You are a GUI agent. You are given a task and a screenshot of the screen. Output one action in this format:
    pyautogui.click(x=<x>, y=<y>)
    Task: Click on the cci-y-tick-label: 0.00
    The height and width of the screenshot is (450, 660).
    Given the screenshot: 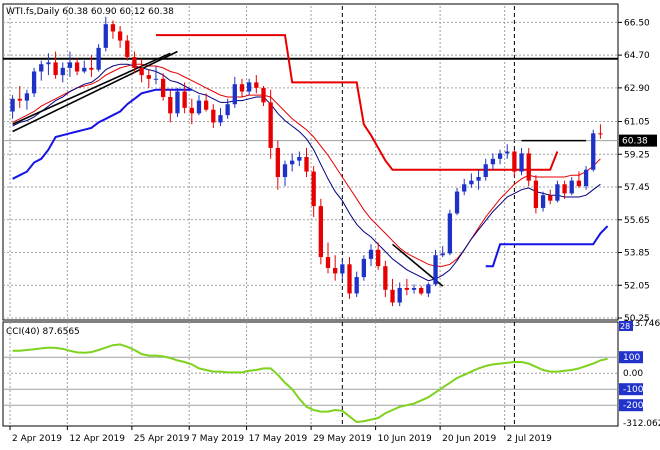 What is the action you would take?
    pyautogui.click(x=633, y=374)
    